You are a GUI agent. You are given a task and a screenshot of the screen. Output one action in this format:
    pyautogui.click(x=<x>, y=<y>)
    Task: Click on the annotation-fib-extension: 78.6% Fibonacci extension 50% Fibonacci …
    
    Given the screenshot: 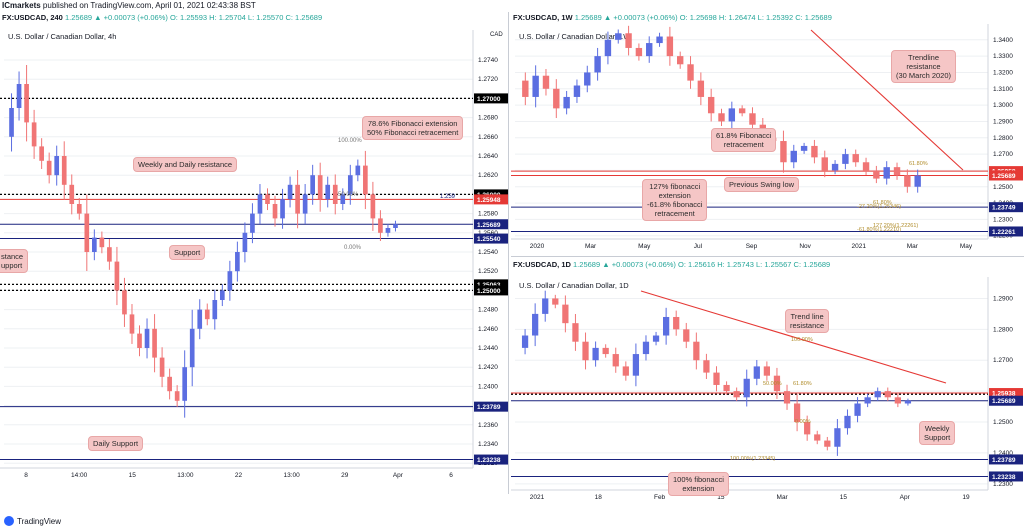 What is the action you would take?
    pyautogui.click(x=413, y=128)
    